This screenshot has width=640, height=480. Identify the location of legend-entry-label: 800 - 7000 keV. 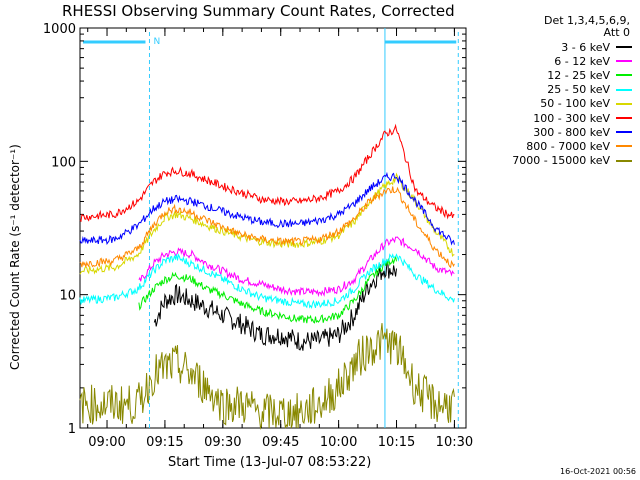
(568, 146).